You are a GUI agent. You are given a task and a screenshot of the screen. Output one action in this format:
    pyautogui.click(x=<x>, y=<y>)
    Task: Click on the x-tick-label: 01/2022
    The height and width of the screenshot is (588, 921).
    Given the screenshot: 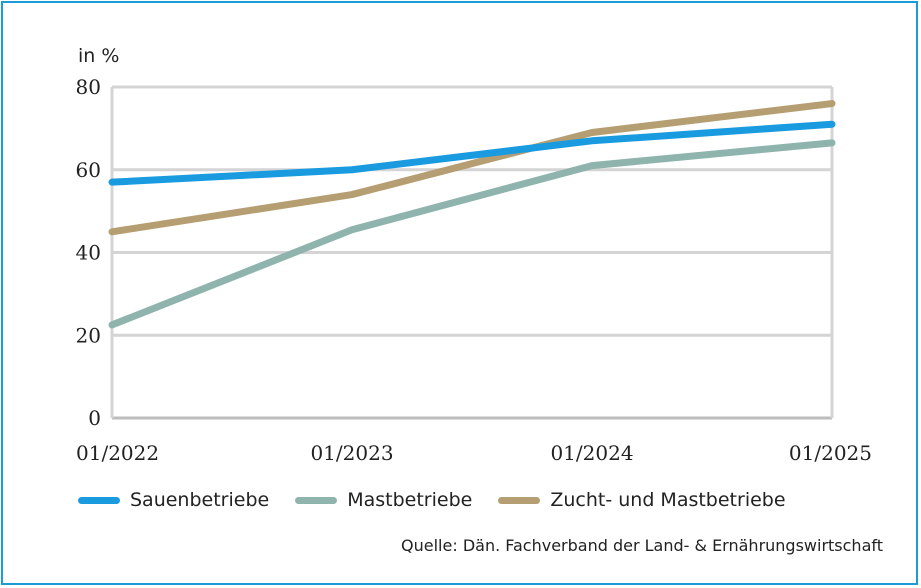 What is the action you would take?
    pyautogui.click(x=117, y=453)
    